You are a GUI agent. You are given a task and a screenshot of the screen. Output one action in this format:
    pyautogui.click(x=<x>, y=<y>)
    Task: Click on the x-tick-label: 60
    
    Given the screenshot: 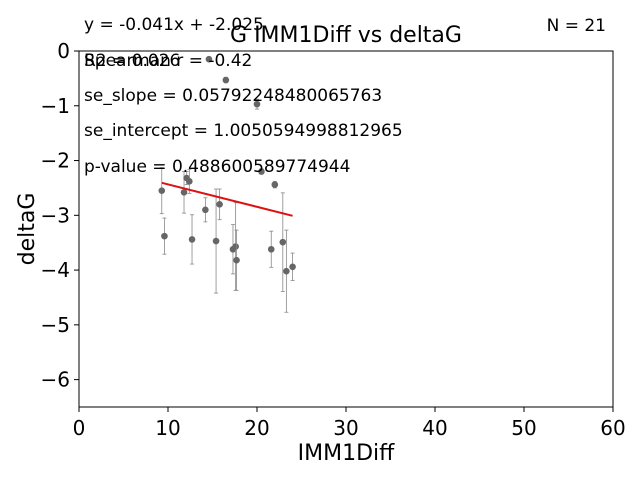 What is the action you would take?
    pyautogui.click(x=612, y=428)
    